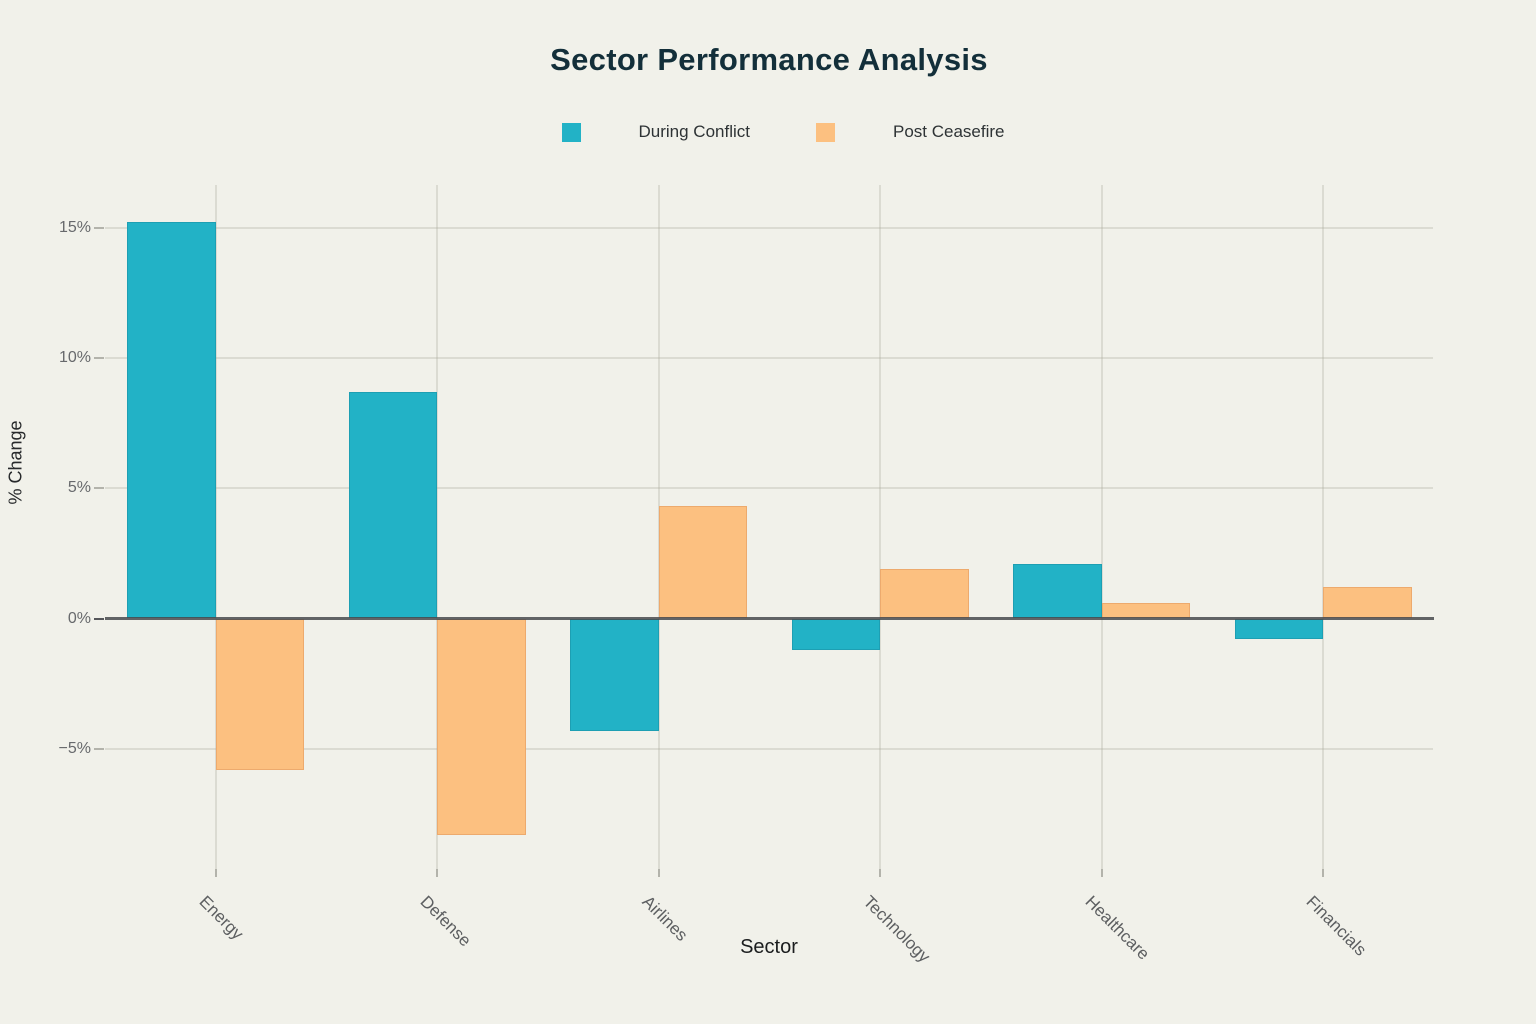 The height and width of the screenshot is (1024, 1536). What do you see at coordinates (769, 59) in the screenshot?
I see `chart-title: Sector Performance Analysis` at bounding box center [769, 59].